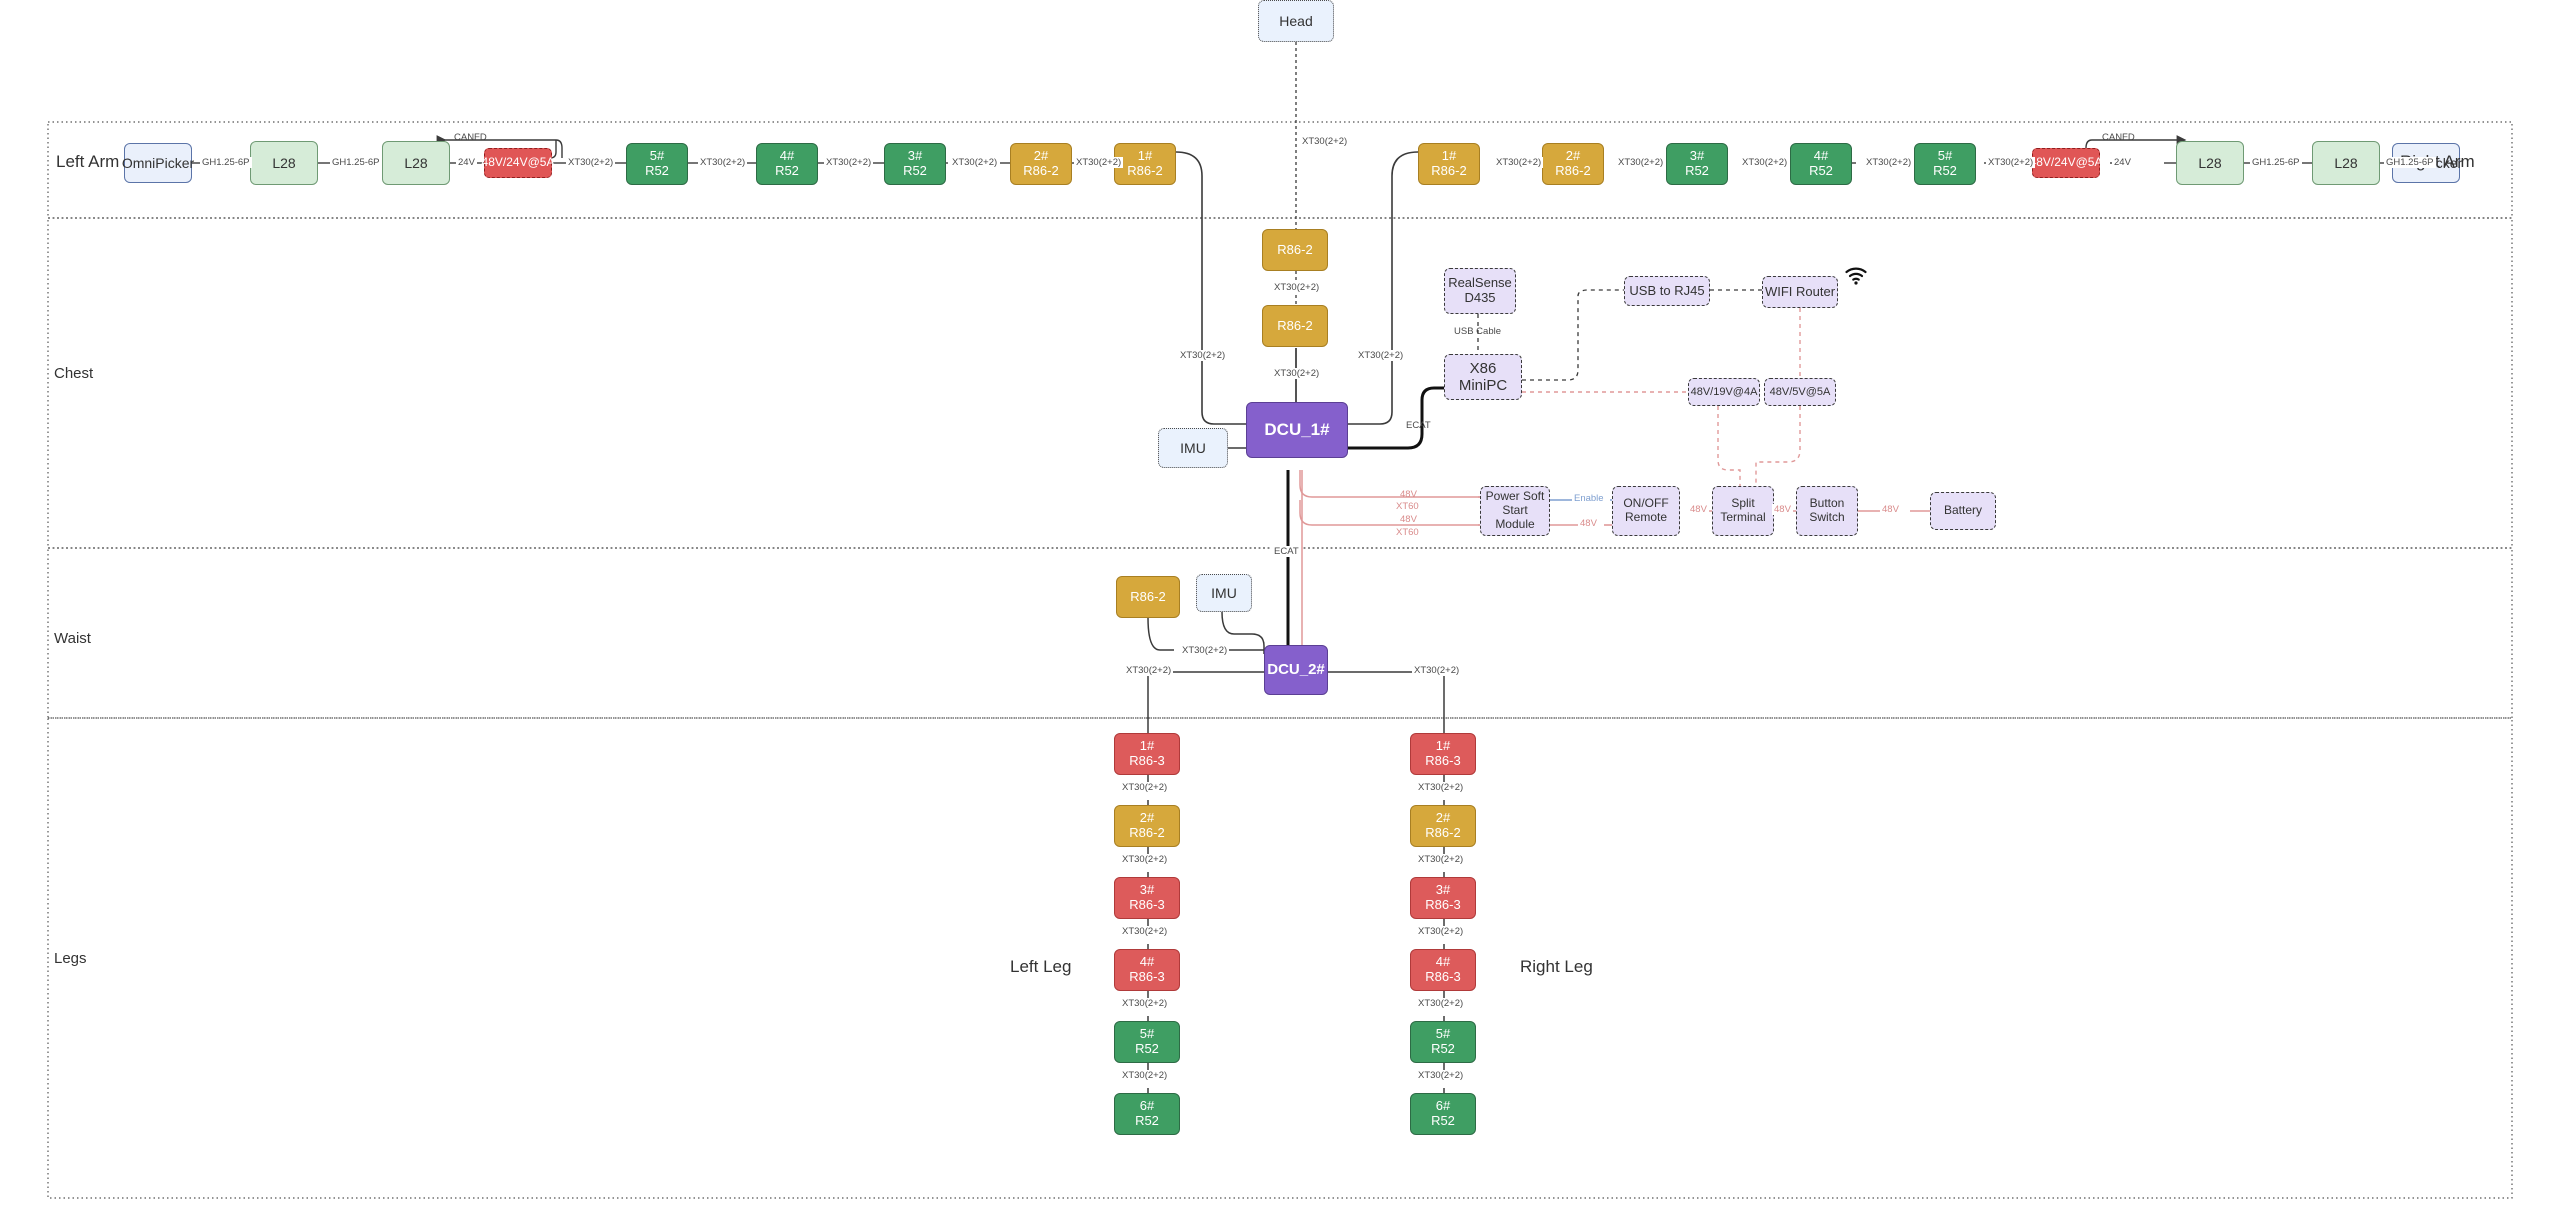 The image size is (2560, 1208). I want to click on node-imu-chest: IMU, so click(1193, 448).